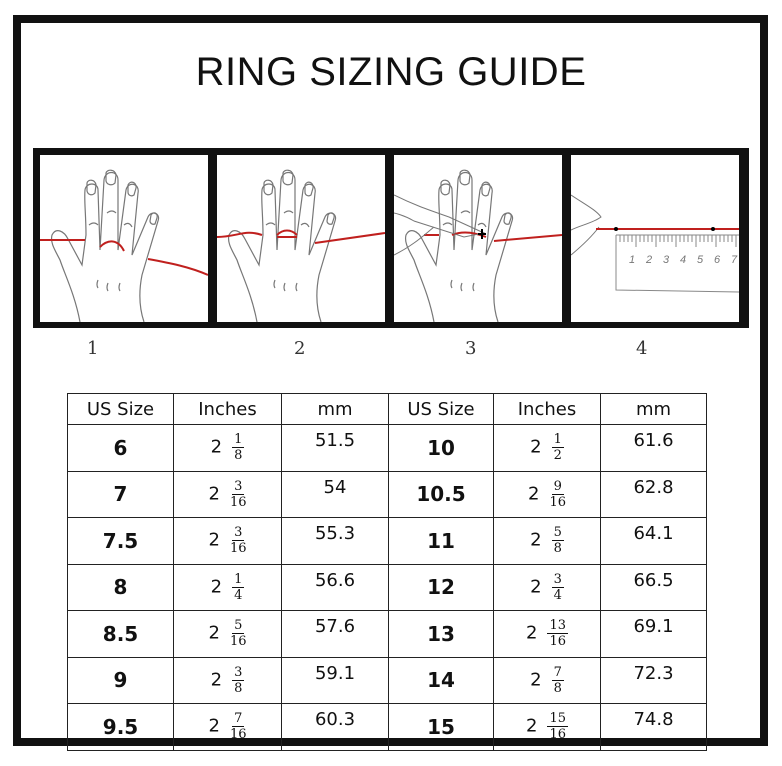 Image resolution: width=782 pixels, height=766 pixels. What do you see at coordinates (666, 260) in the screenshot?
I see `ruler-number: 3` at bounding box center [666, 260].